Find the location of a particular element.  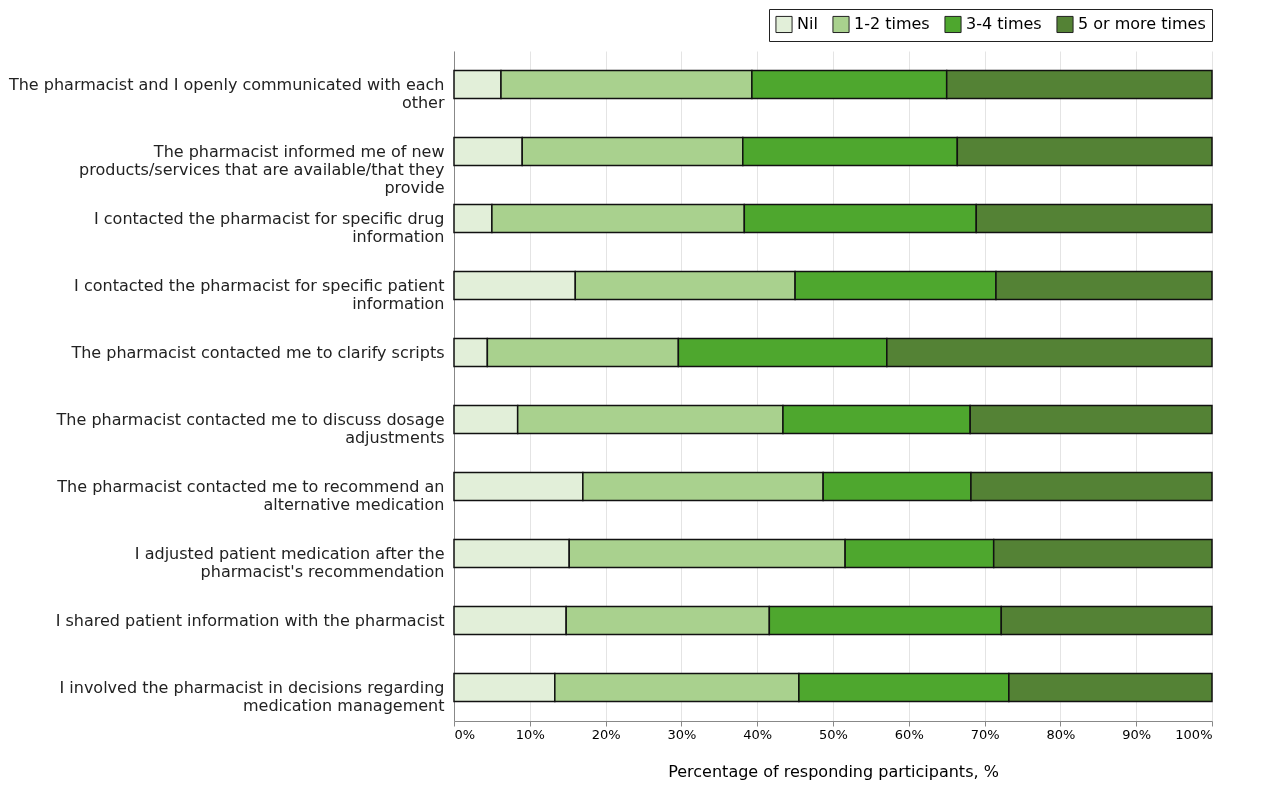

x-tick-label: 80% is located at coordinates (1061, 734).